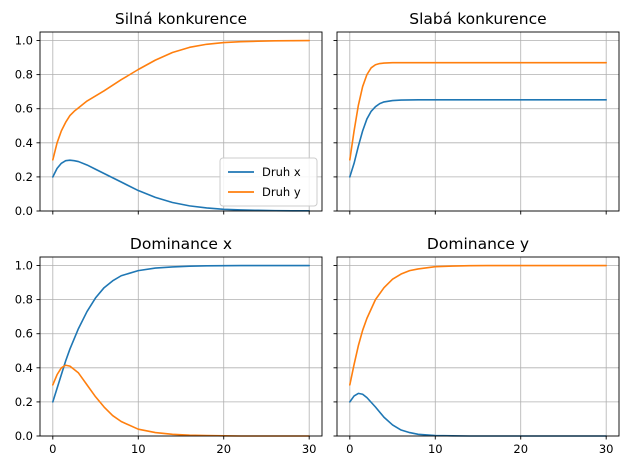  I want to click on subplot-title: Dominance x, so click(181, 244).